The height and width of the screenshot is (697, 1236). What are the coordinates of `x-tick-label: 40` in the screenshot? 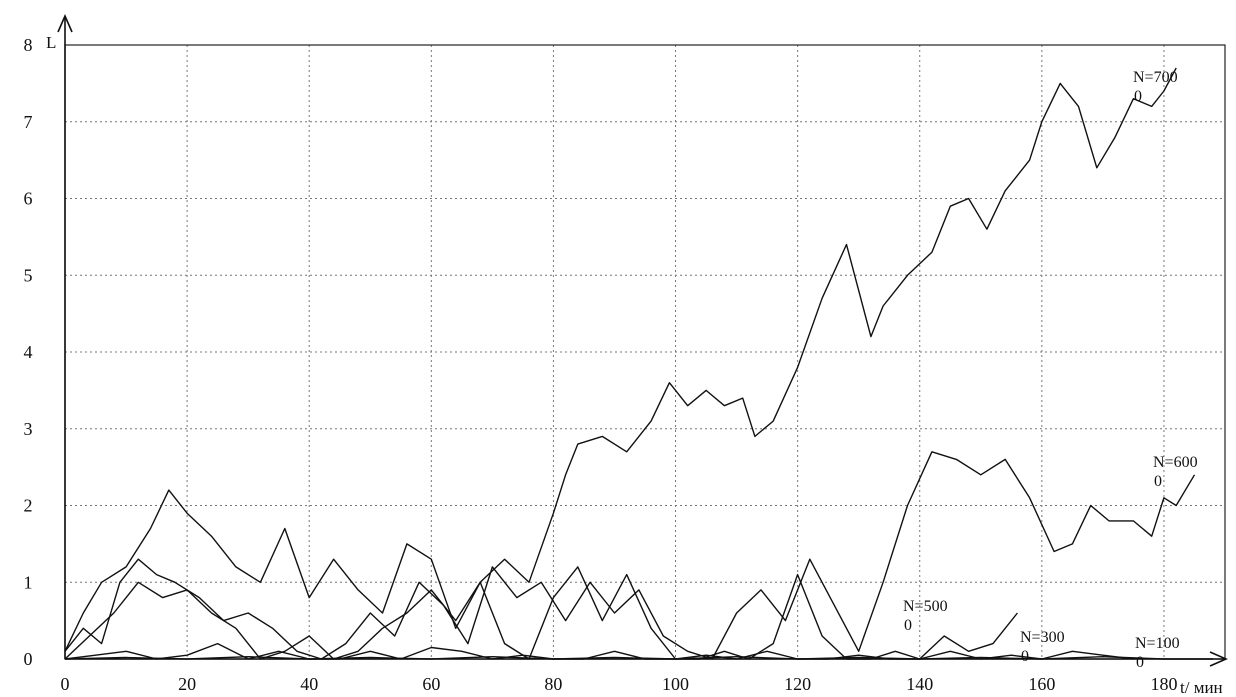 It's located at (309, 684).